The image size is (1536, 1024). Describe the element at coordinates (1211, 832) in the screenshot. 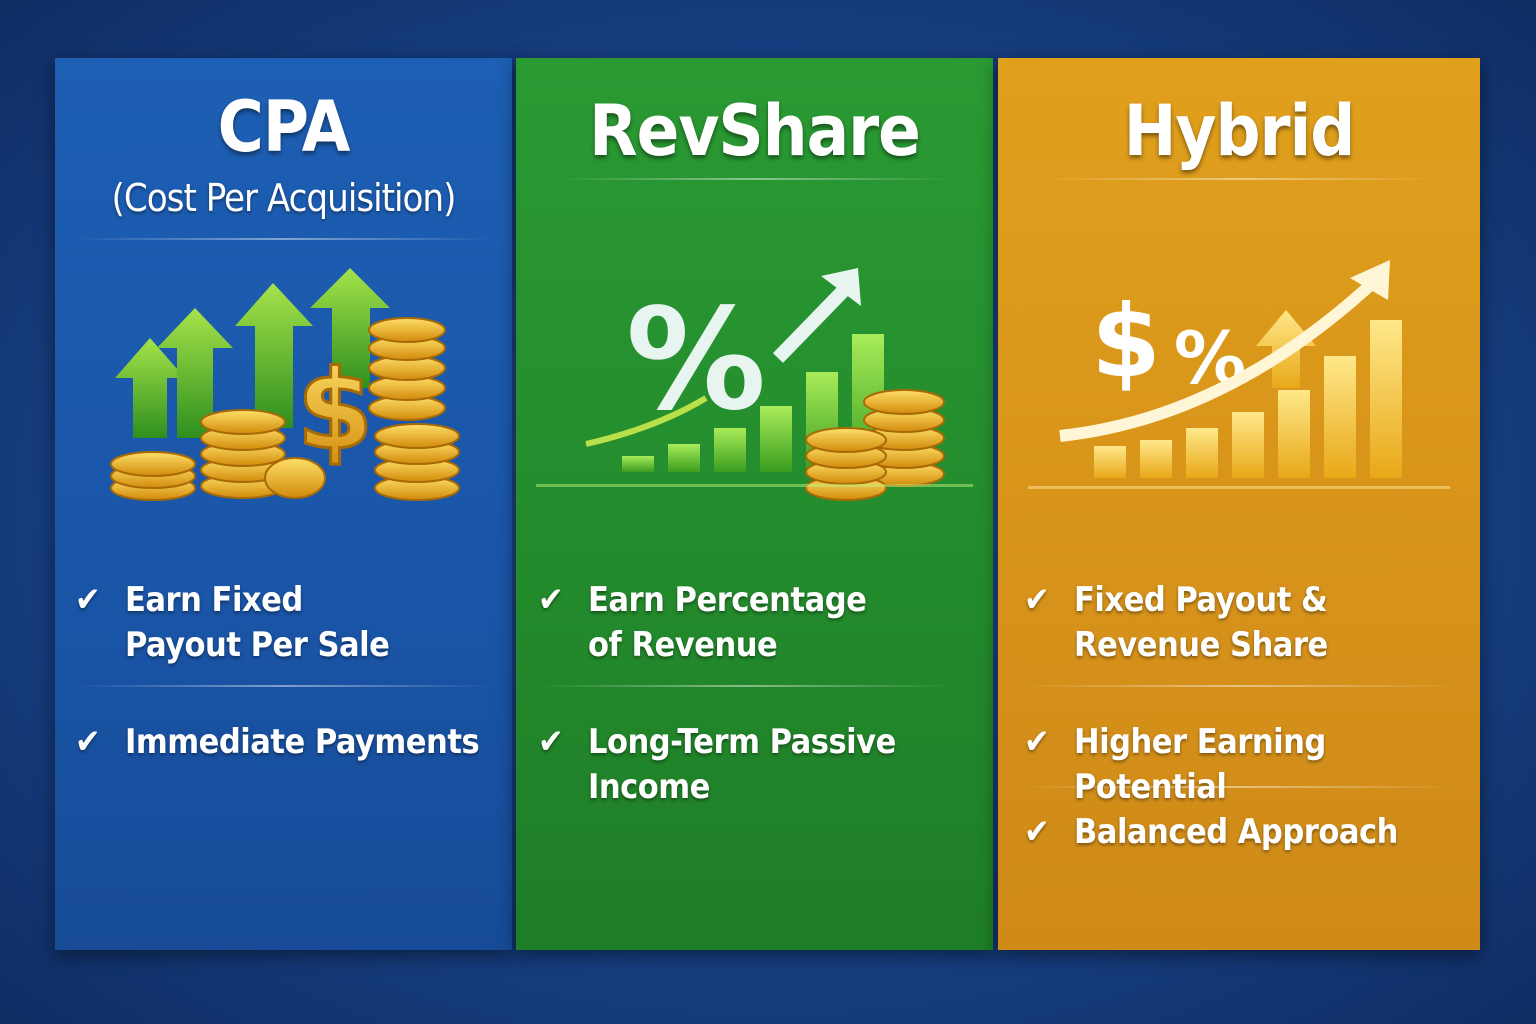

I see `list-item: ✔ Balanced Approach` at that location.